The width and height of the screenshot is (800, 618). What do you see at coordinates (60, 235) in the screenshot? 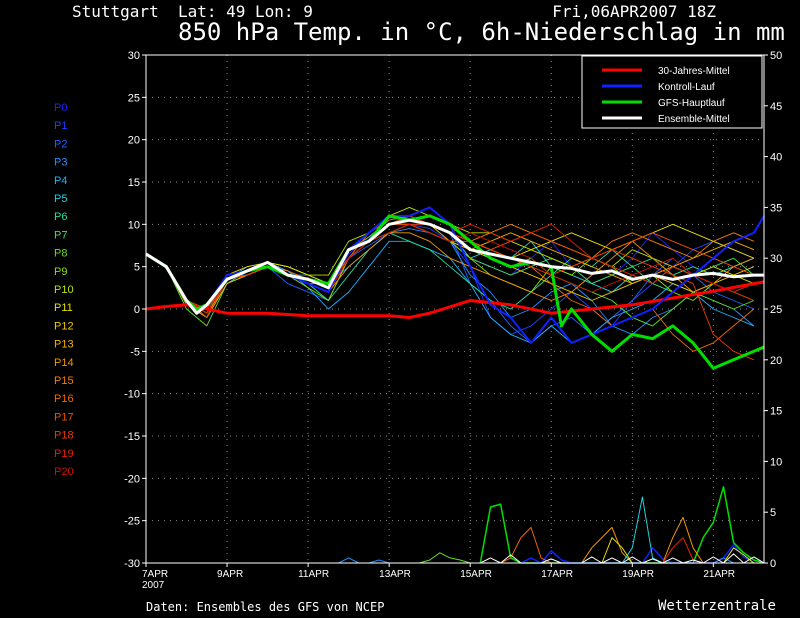
I see `member-label-p7: P7` at bounding box center [60, 235].